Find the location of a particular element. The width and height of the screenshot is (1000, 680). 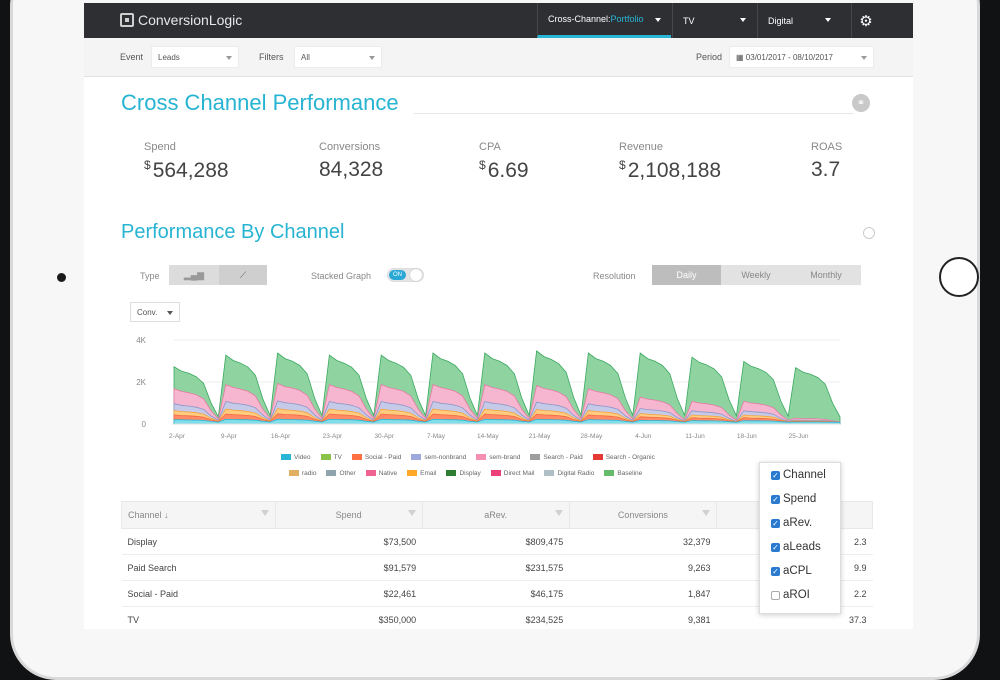

gear-icon: ⚙ is located at coordinates (865, 20).